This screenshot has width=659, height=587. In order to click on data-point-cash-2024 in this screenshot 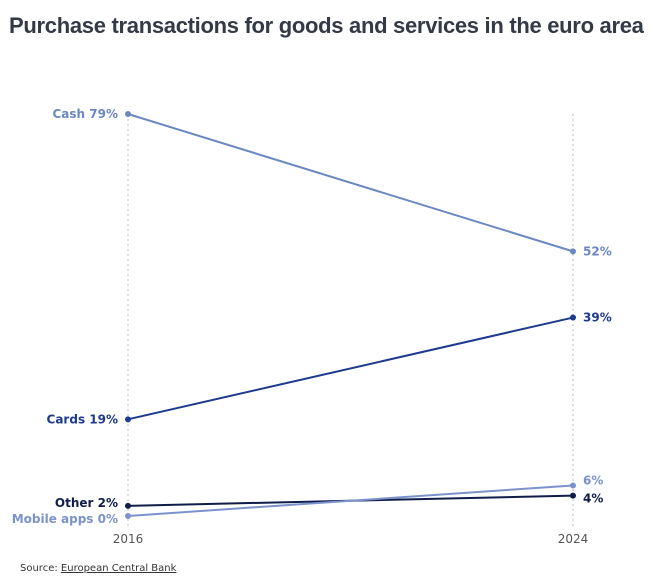, I will do `click(573, 251)`.